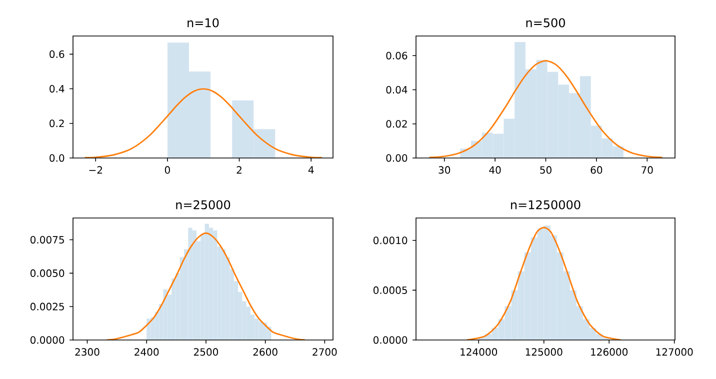 The height and width of the screenshot is (379, 716). Describe the element at coordinates (546, 170) in the screenshot. I see `x-tick-label: 50` at that location.